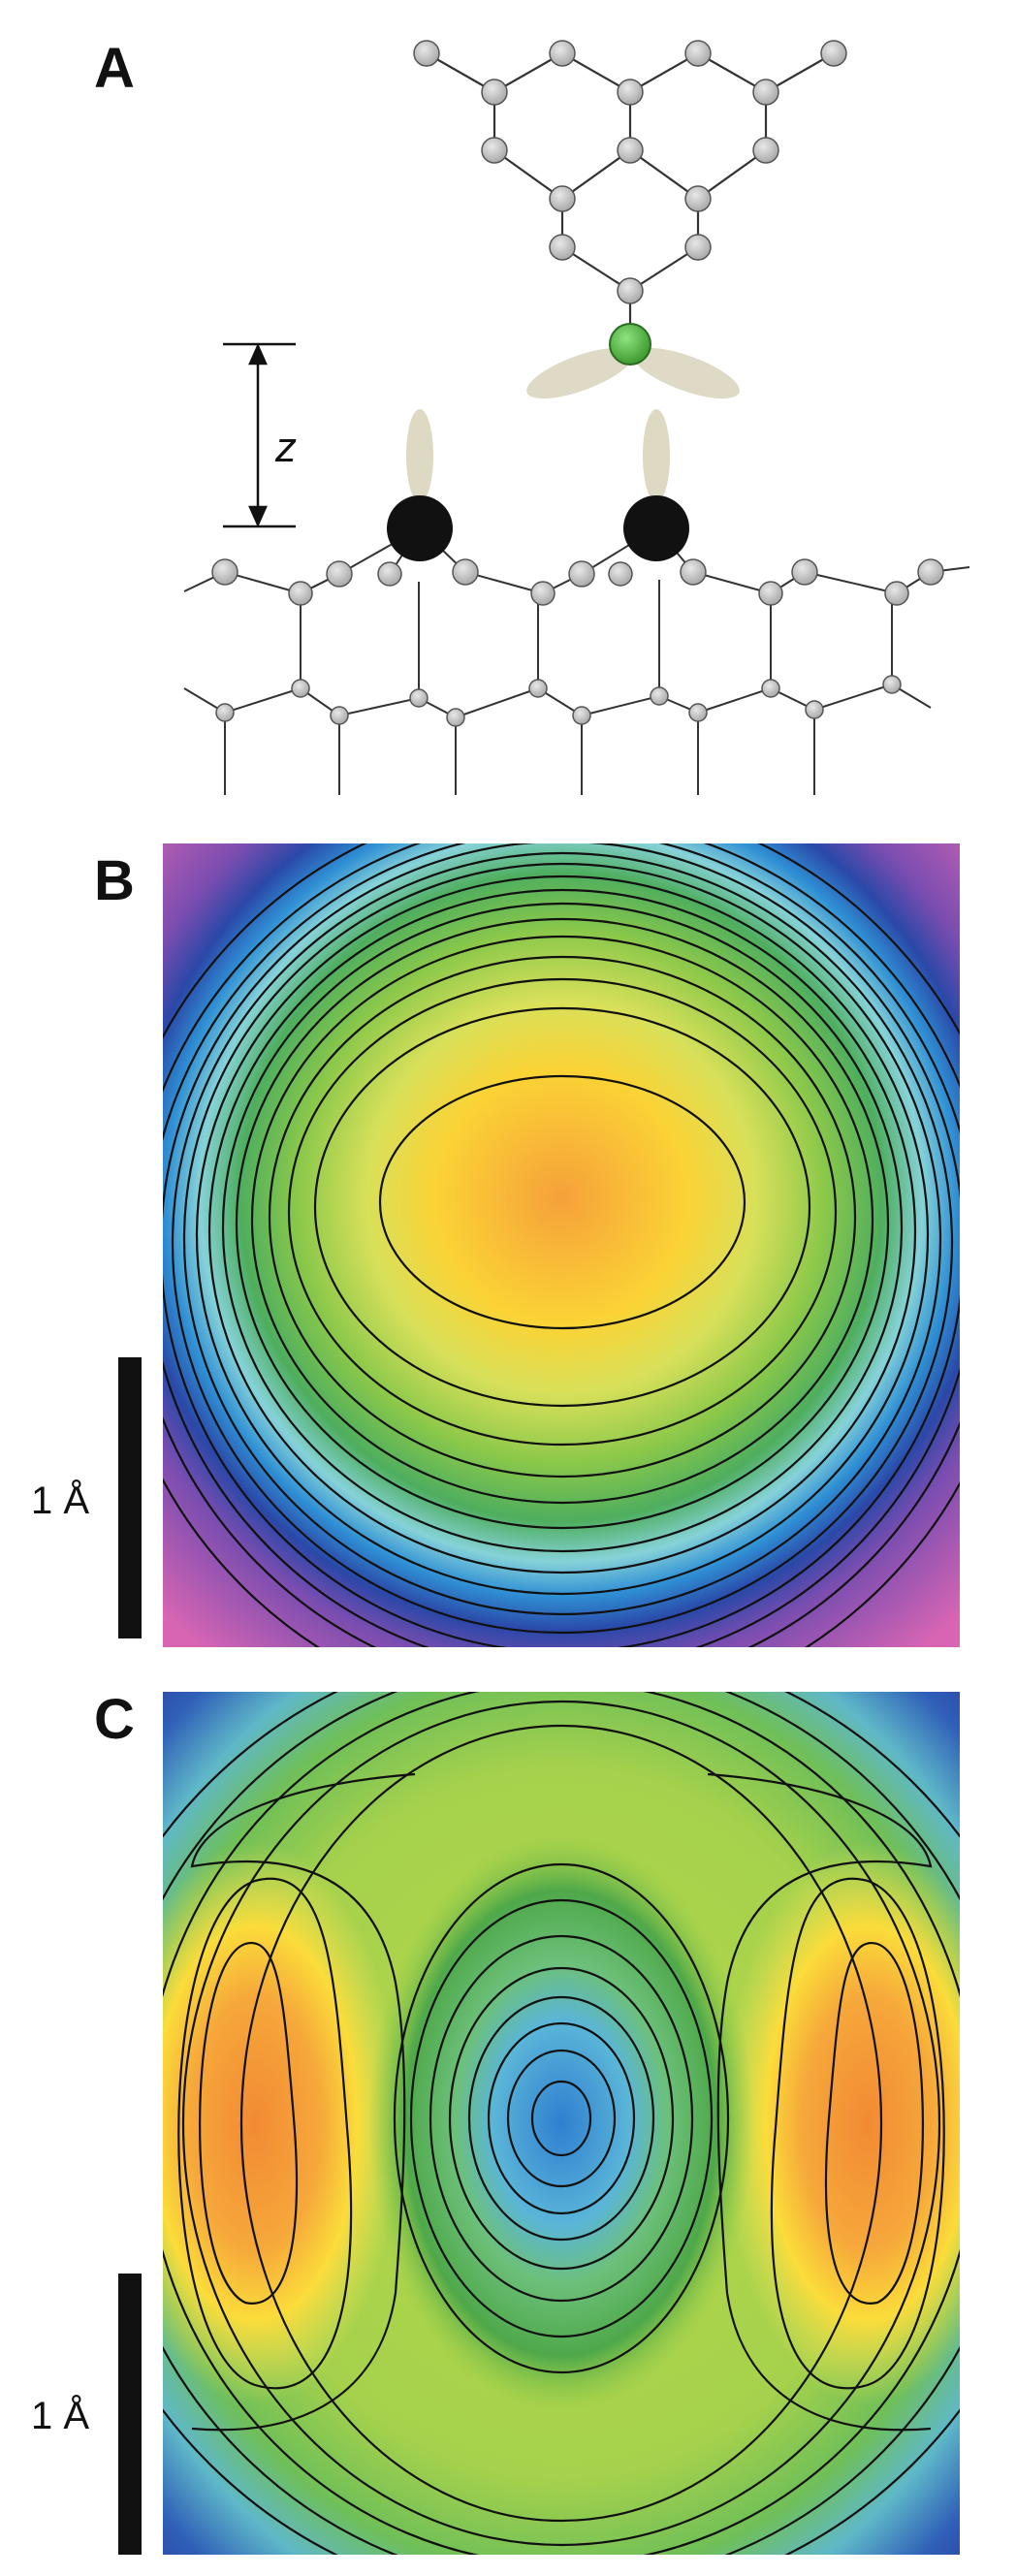  What do you see at coordinates (286, 447) in the screenshot?
I see `z-label: z` at bounding box center [286, 447].